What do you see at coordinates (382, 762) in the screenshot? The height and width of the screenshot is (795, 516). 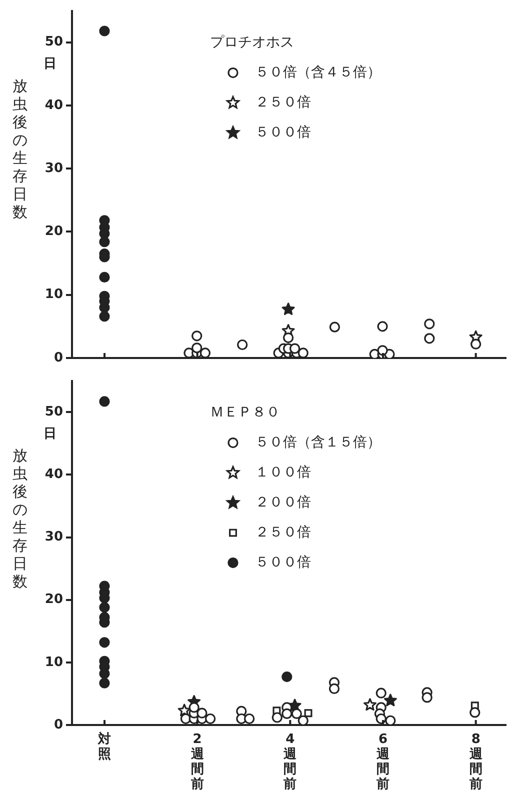 I see `x-tick-label: 6週間前` at bounding box center [382, 762].